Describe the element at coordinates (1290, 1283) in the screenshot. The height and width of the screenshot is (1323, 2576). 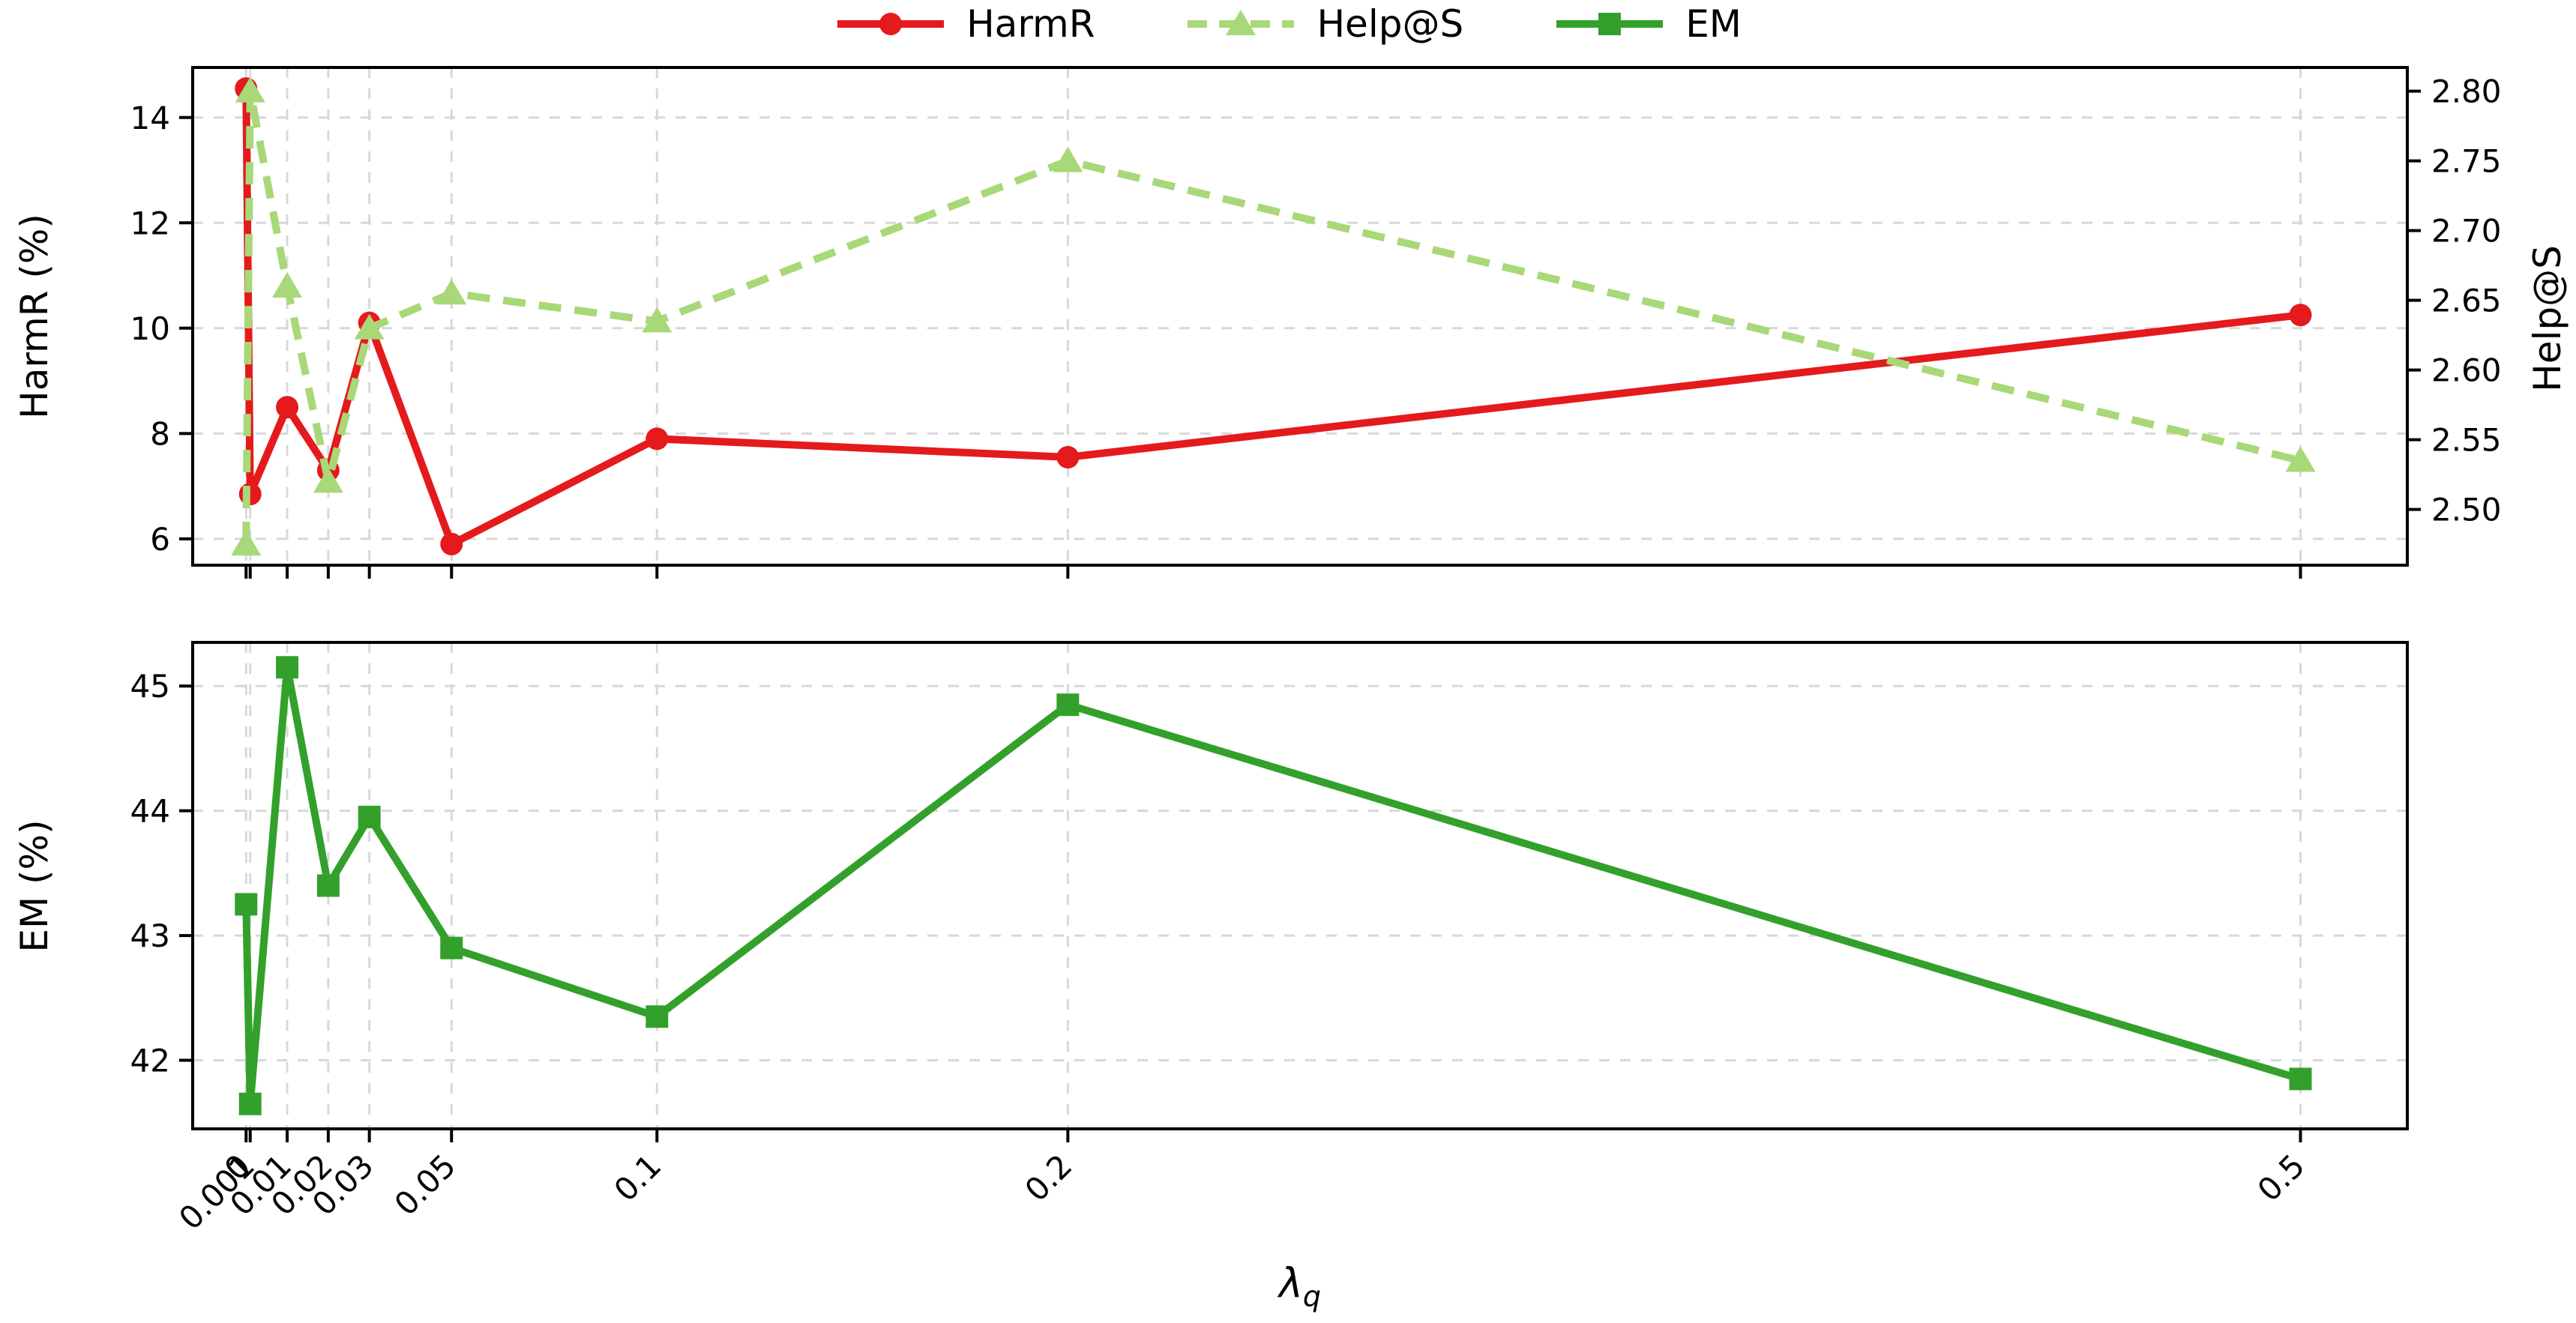
I see `lambda-symbol: λ` at that location.